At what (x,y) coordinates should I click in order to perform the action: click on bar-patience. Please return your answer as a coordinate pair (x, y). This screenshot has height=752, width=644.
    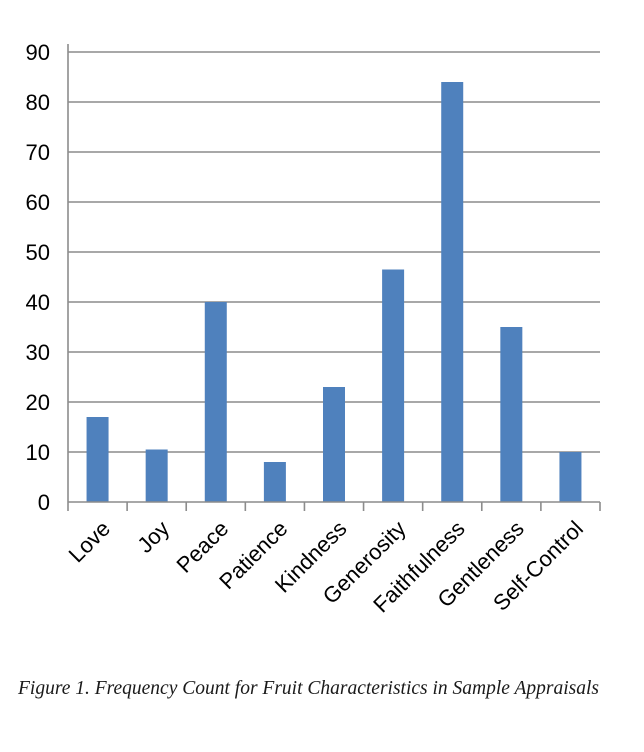
    Looking at the image, I should click on (274, 482).